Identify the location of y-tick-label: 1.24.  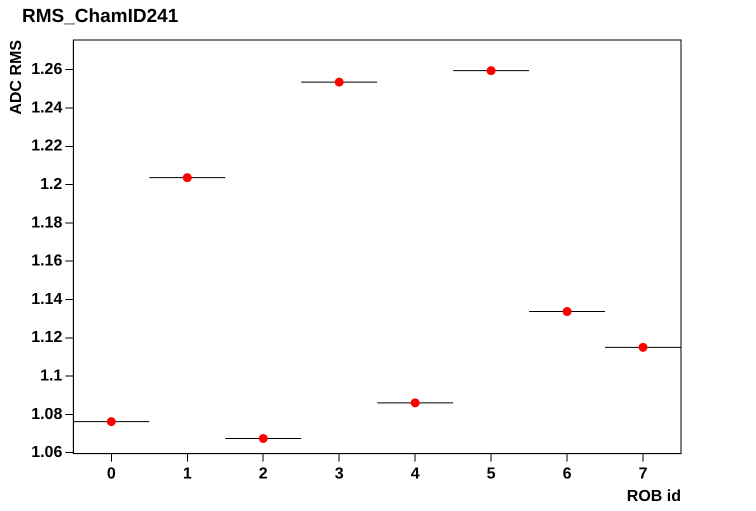
(46, 107).